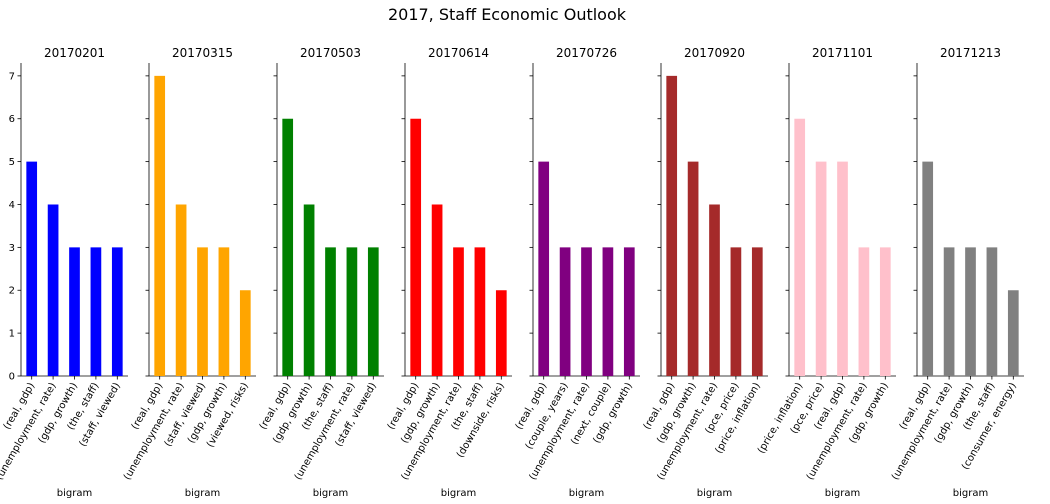  I want to click on y-tick-label: 0, so click(12, 377).